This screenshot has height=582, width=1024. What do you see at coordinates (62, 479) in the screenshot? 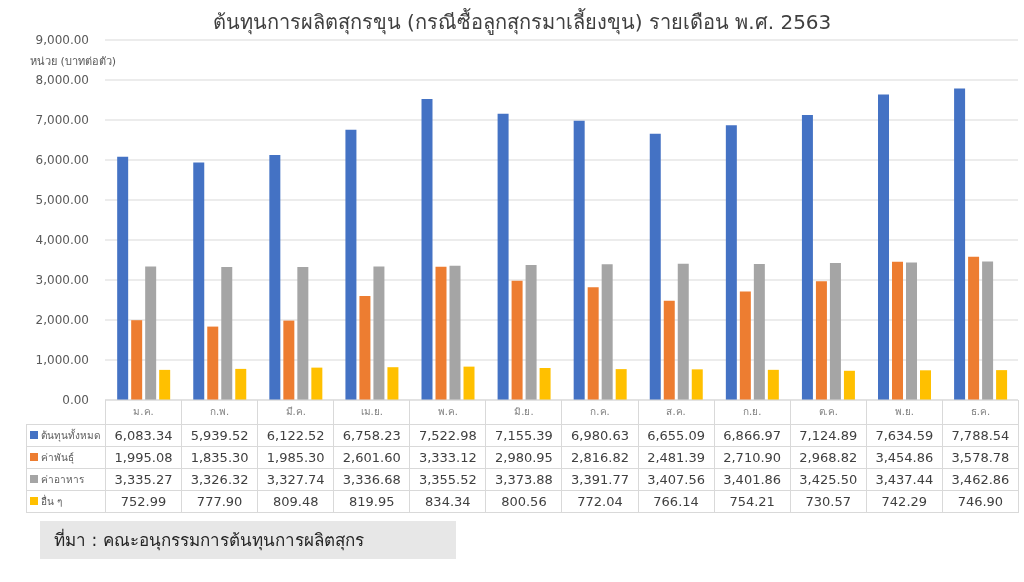
I see `legend-label: ค่าอาหาร` at bounding box center [62, 479].